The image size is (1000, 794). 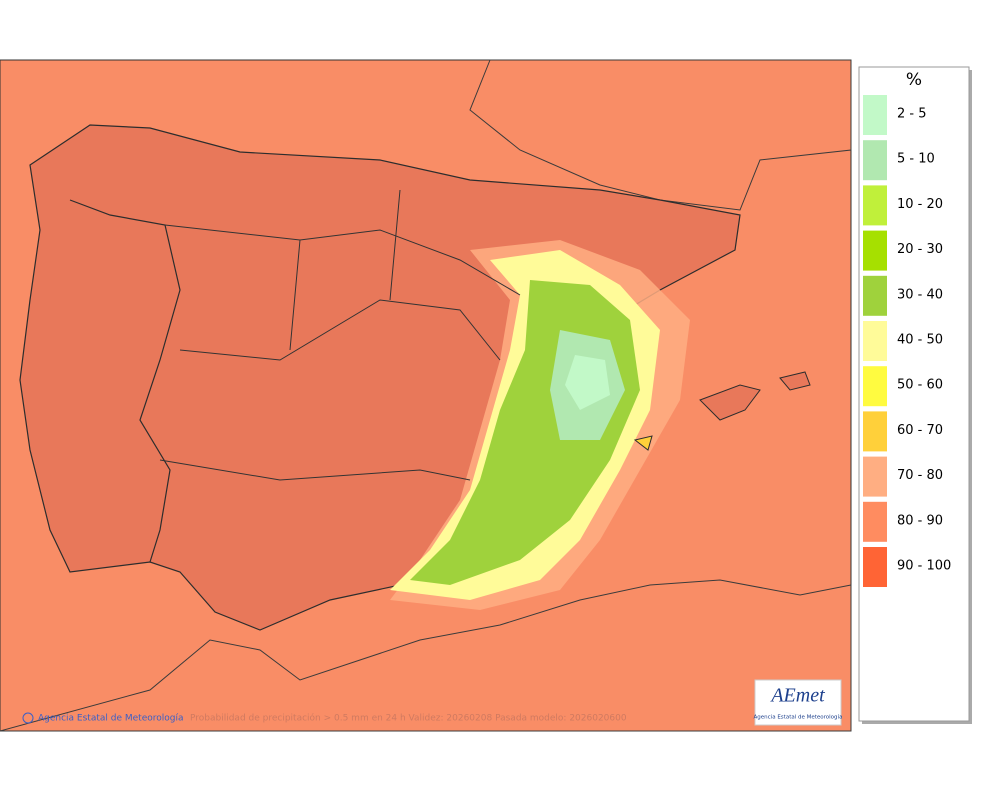 What do you see at coordinates (660, 135) in the screenshot?
I see `land-france` at bounding box center [660, 135].